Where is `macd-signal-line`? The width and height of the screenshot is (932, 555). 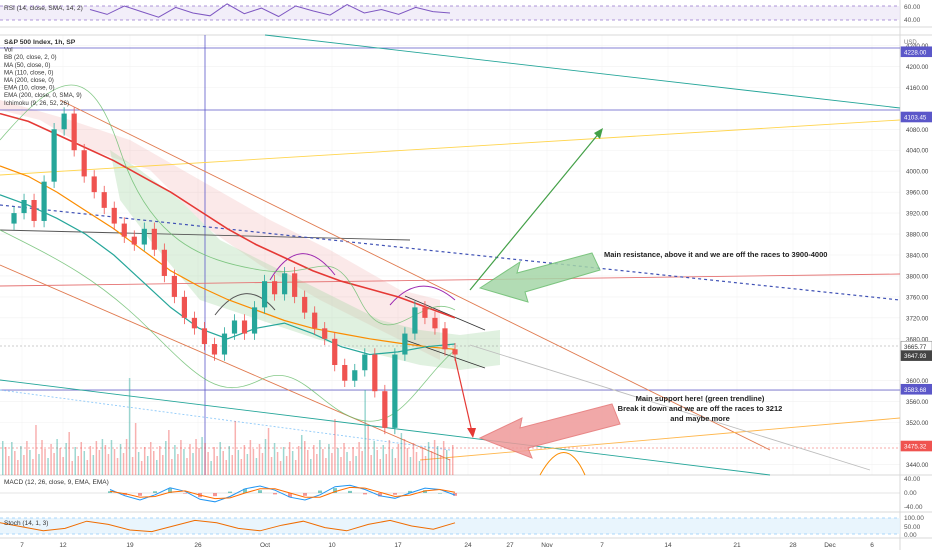 macd-signal-line is located at coordinates (282, 493).